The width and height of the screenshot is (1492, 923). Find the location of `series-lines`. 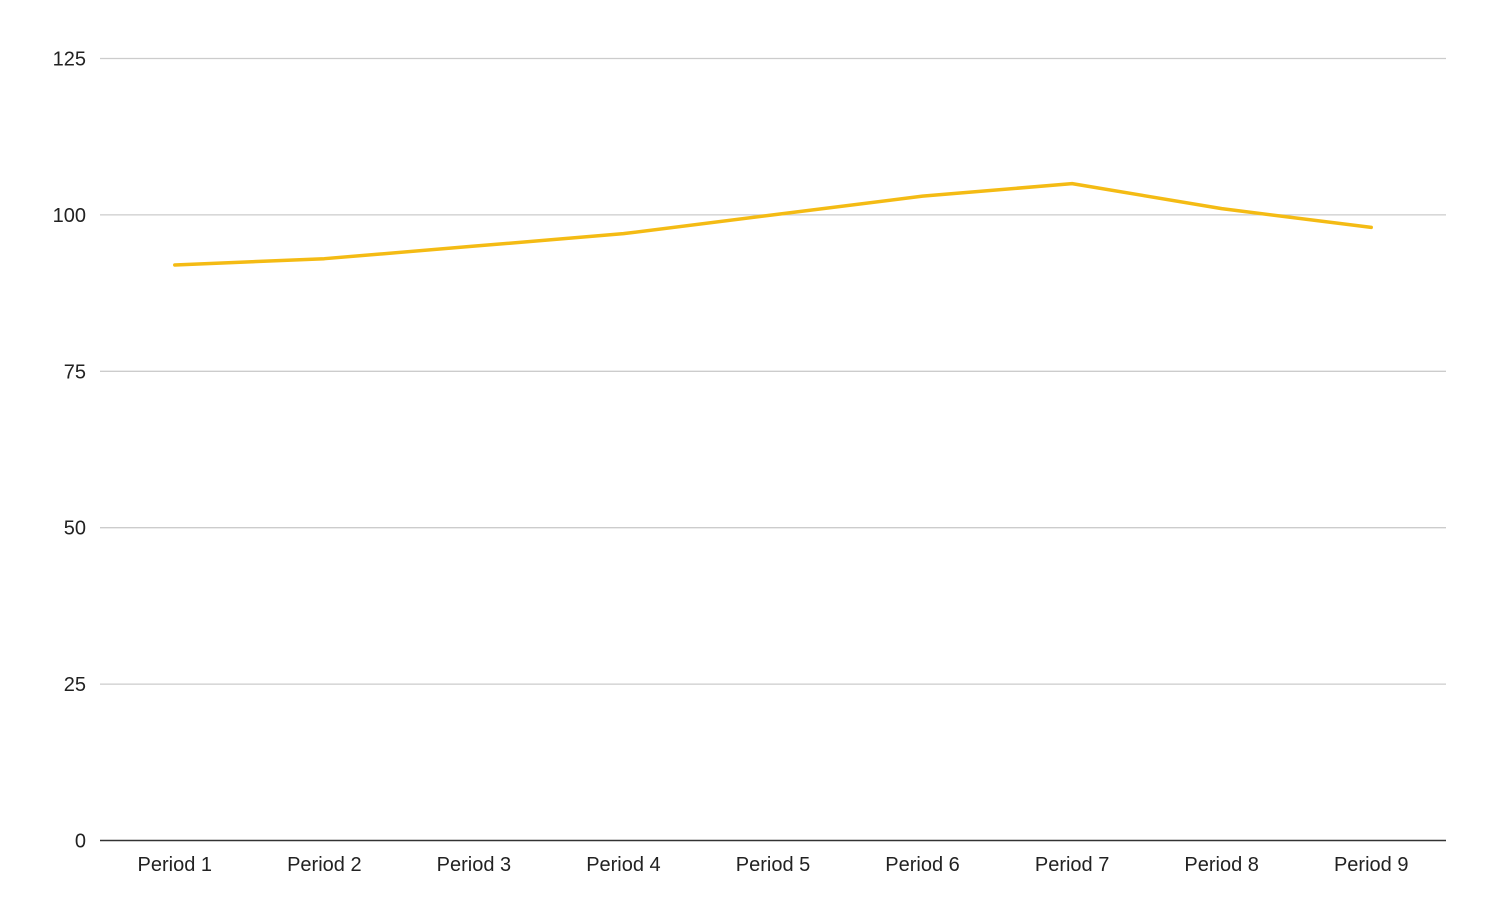

series-lines is located at coordinates (773, 224).